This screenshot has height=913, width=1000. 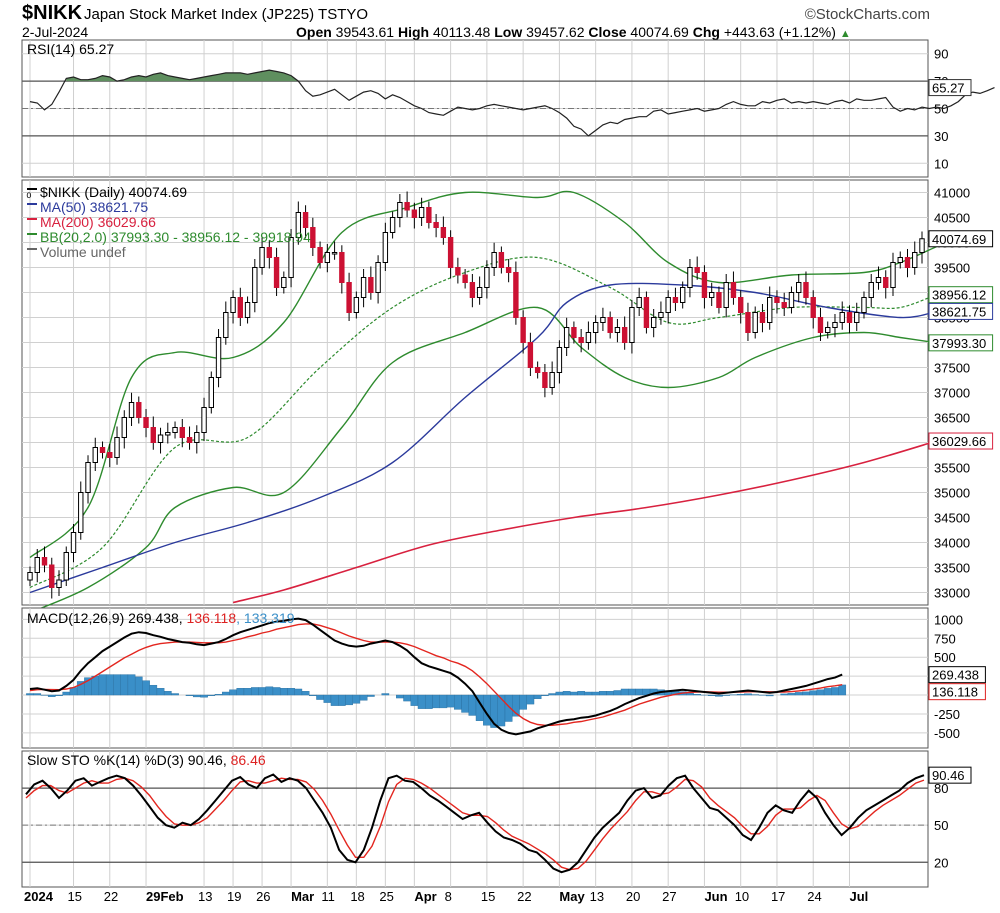 I want to click on x-tick-label: 22, so click(x=111, y=896).